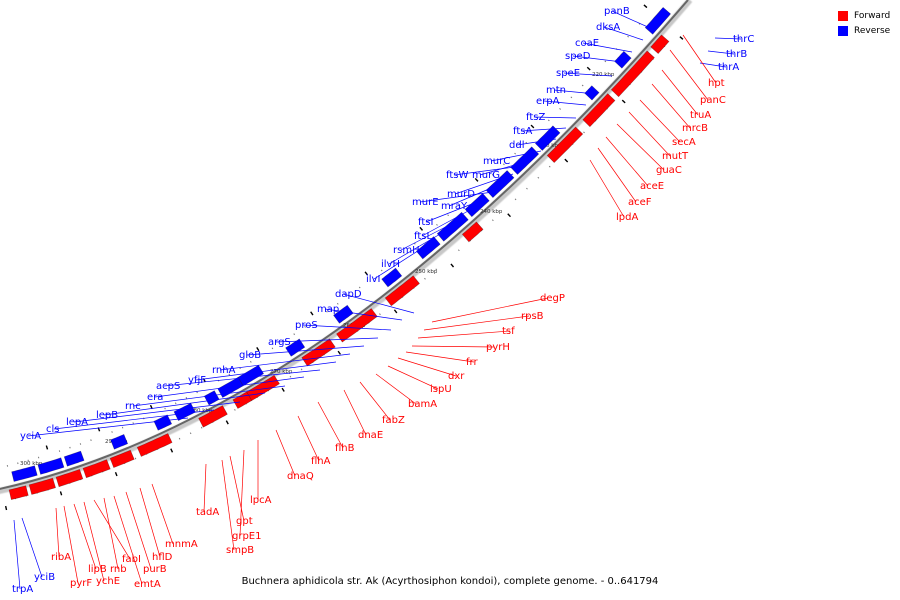 This screenshot has height=600, width=900. I want to click on kbp-label: 220 kbp, so click(603, 75).